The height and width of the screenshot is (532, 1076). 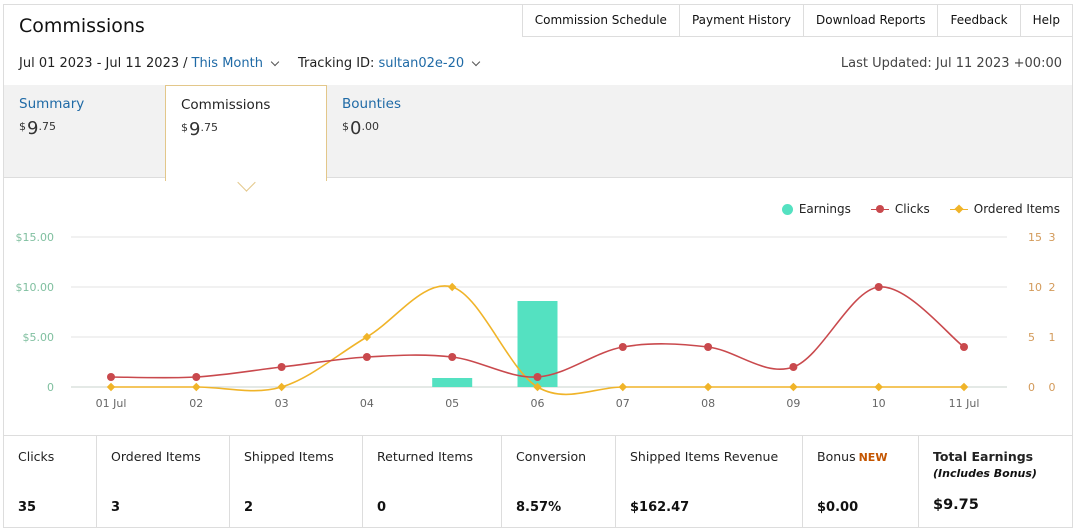 I want to click on tracking-id-dropdown: sultan02e-20, so click(x=421, y=63).